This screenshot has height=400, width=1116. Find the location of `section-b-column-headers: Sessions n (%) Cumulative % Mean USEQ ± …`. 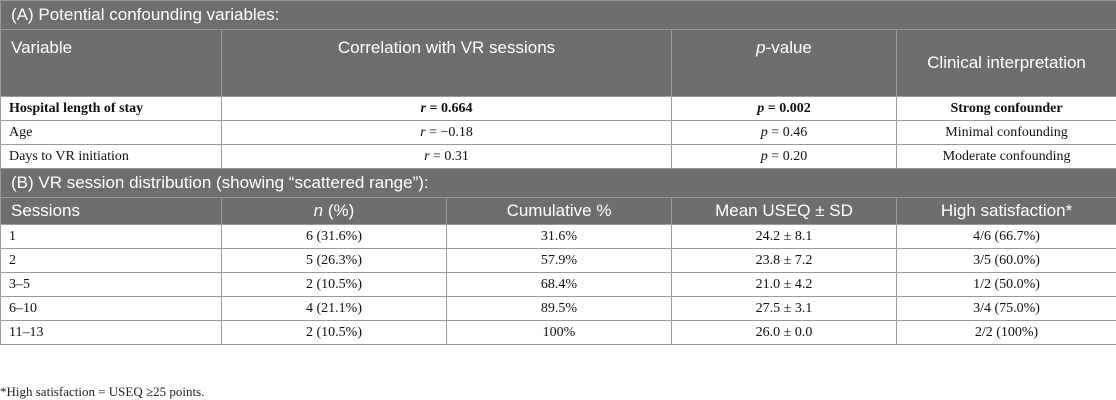

section-b-column-headers: Sessions n (%) Cumulative % Mean USEQ ± … is located at coordinates (558, 211).